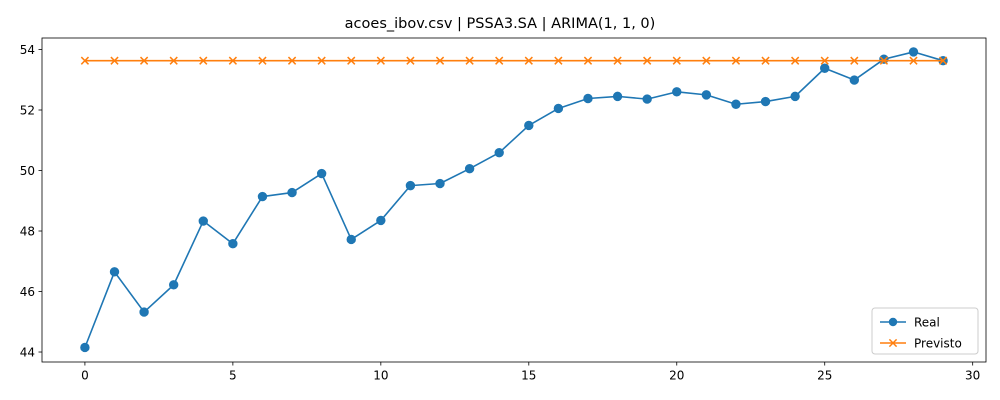 Image resolution: width=1000 pixels, height=400 pixels. Describe the element at coordinates (528, 376) in the screenshot. I see `x-tick-label: 15` at that location.